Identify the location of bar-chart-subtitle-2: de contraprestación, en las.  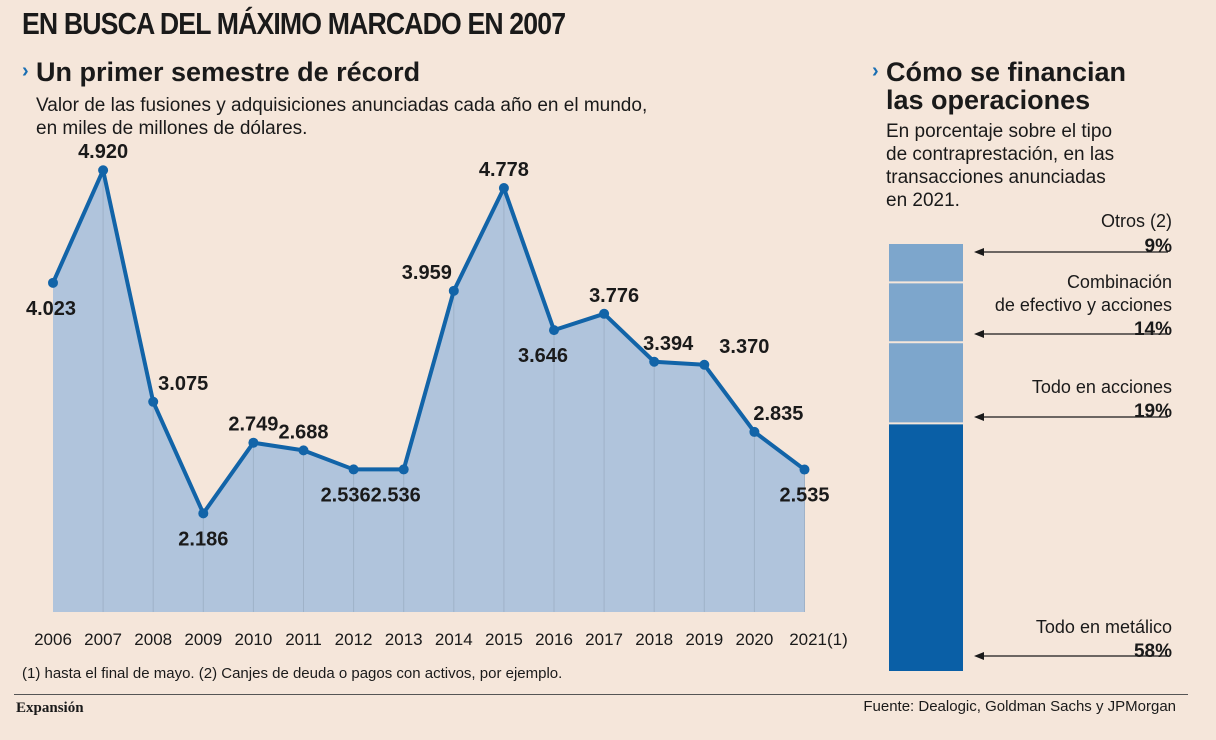
(1000, 154).